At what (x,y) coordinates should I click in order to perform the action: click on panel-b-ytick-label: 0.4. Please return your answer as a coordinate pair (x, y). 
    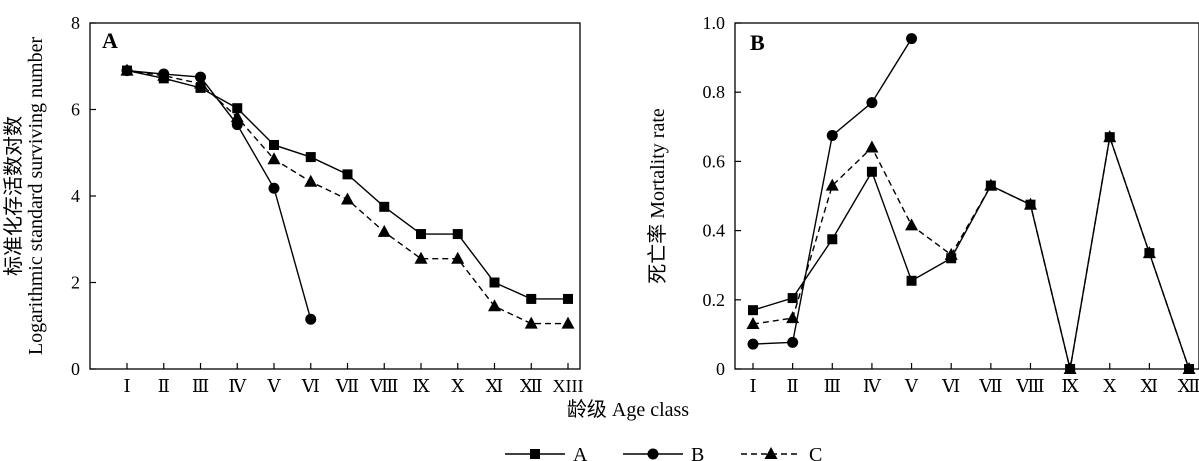
    Looking at the image, I should click on (714, 231).